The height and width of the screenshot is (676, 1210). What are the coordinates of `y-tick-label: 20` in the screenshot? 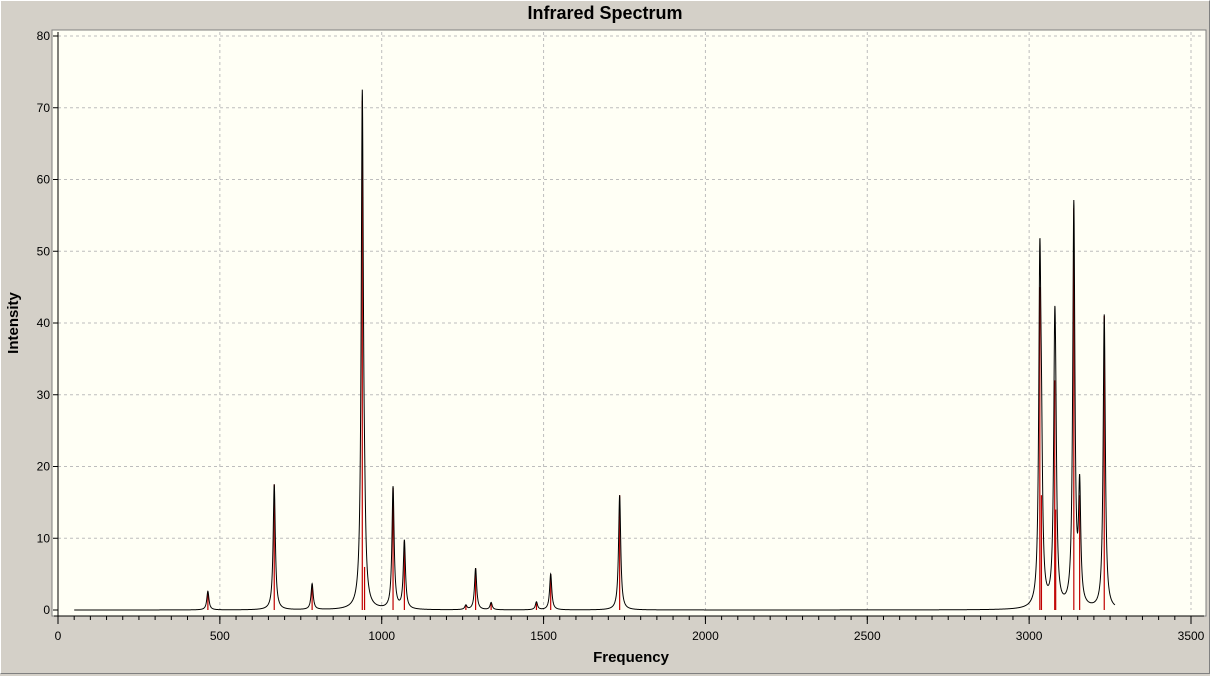 It's located at (44, 467).